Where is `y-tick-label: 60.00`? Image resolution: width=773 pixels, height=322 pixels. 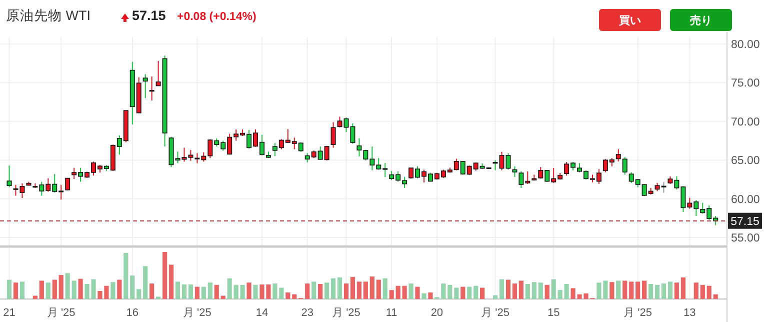
y-tick-label: 60.00 is located at coordinates (745, 200).